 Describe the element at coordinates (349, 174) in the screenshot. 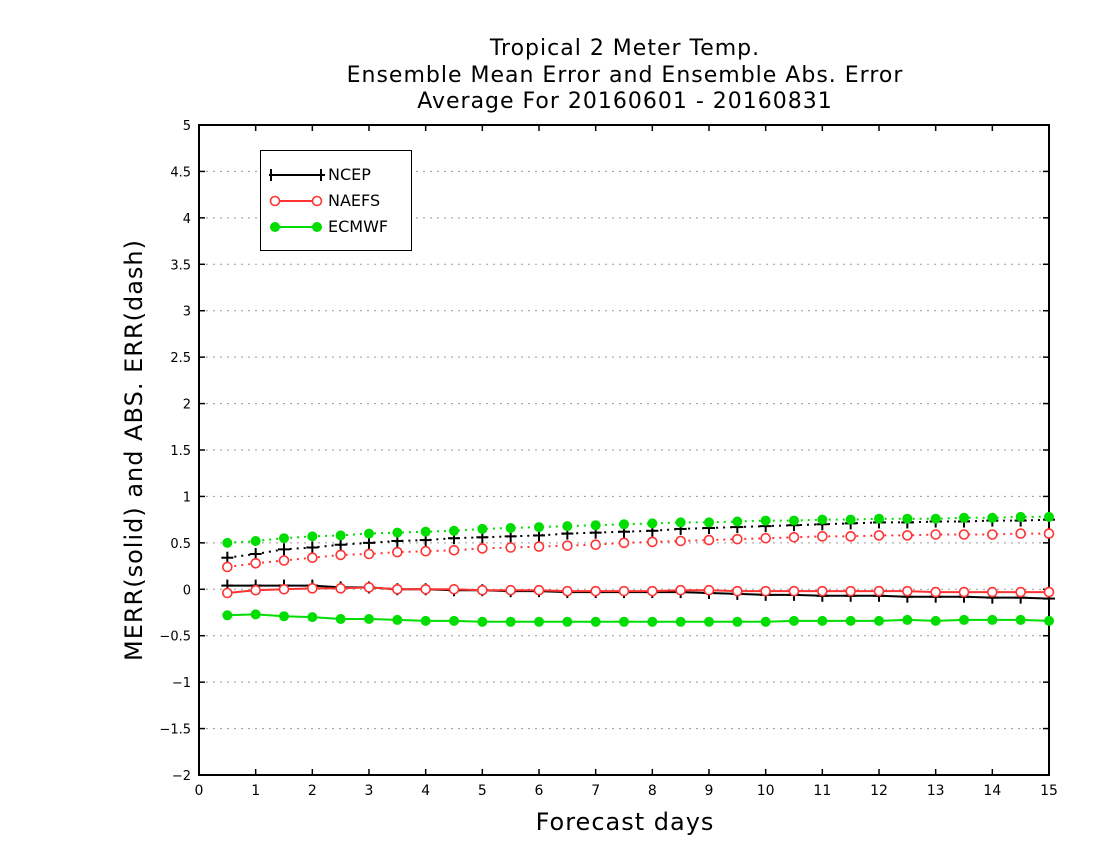

I see `legend-label-ncep: NCEP` at that location.